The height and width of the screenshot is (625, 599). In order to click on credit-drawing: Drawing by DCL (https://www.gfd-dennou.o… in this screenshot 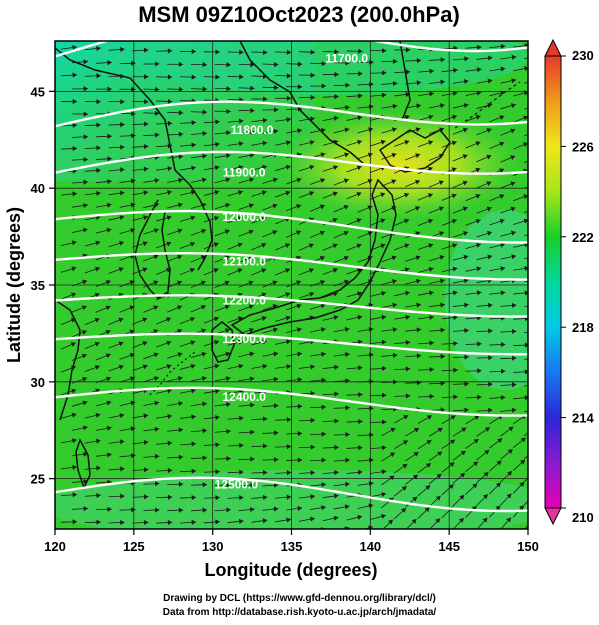, I will do `click(299, 598)`.